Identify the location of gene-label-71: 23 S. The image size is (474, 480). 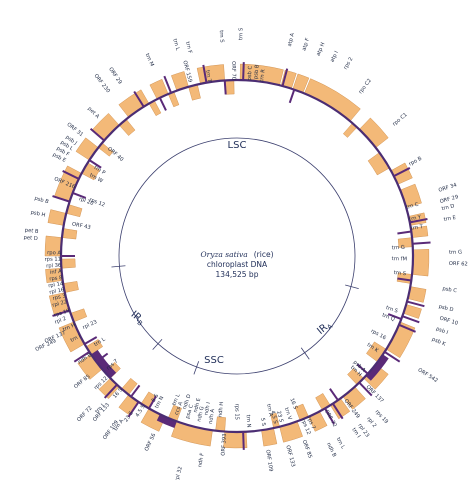
(128, 416).